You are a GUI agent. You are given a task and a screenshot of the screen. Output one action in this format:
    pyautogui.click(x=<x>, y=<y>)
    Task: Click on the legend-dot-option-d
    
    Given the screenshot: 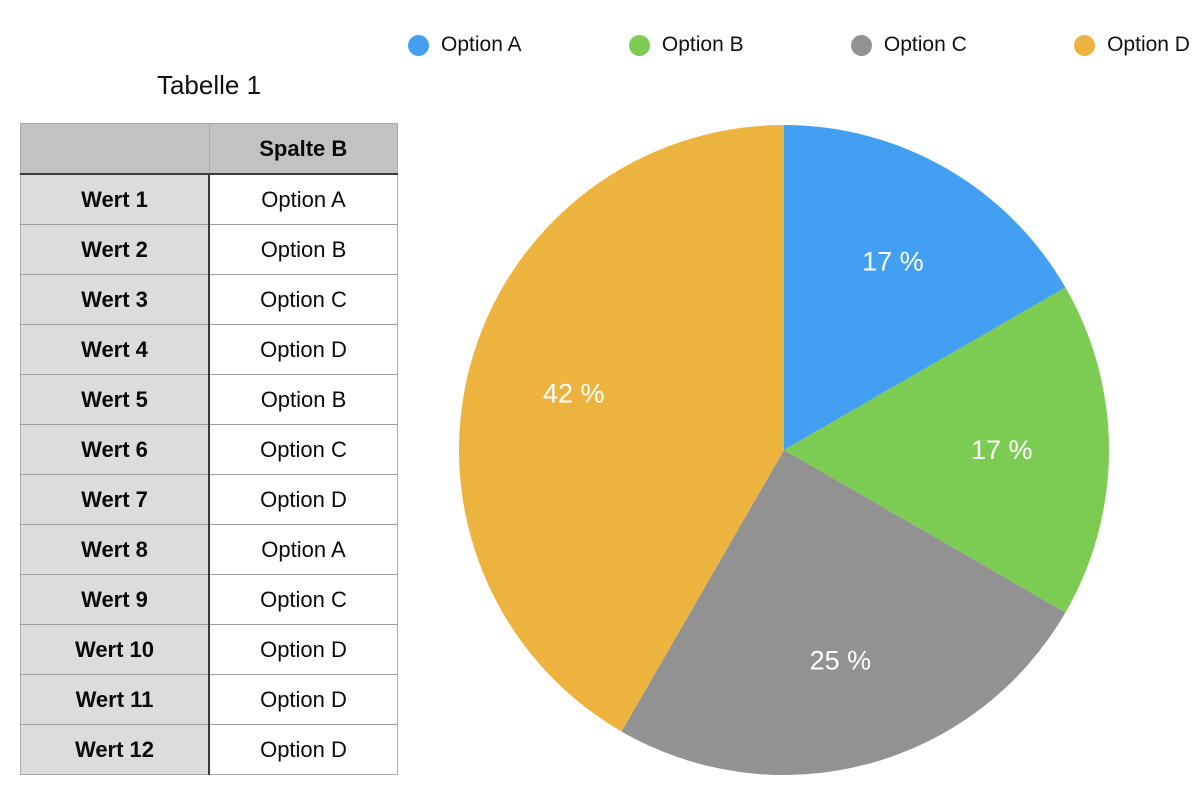 What is the action you would take?
    pyautogui.click(x=1085, y=45)
    